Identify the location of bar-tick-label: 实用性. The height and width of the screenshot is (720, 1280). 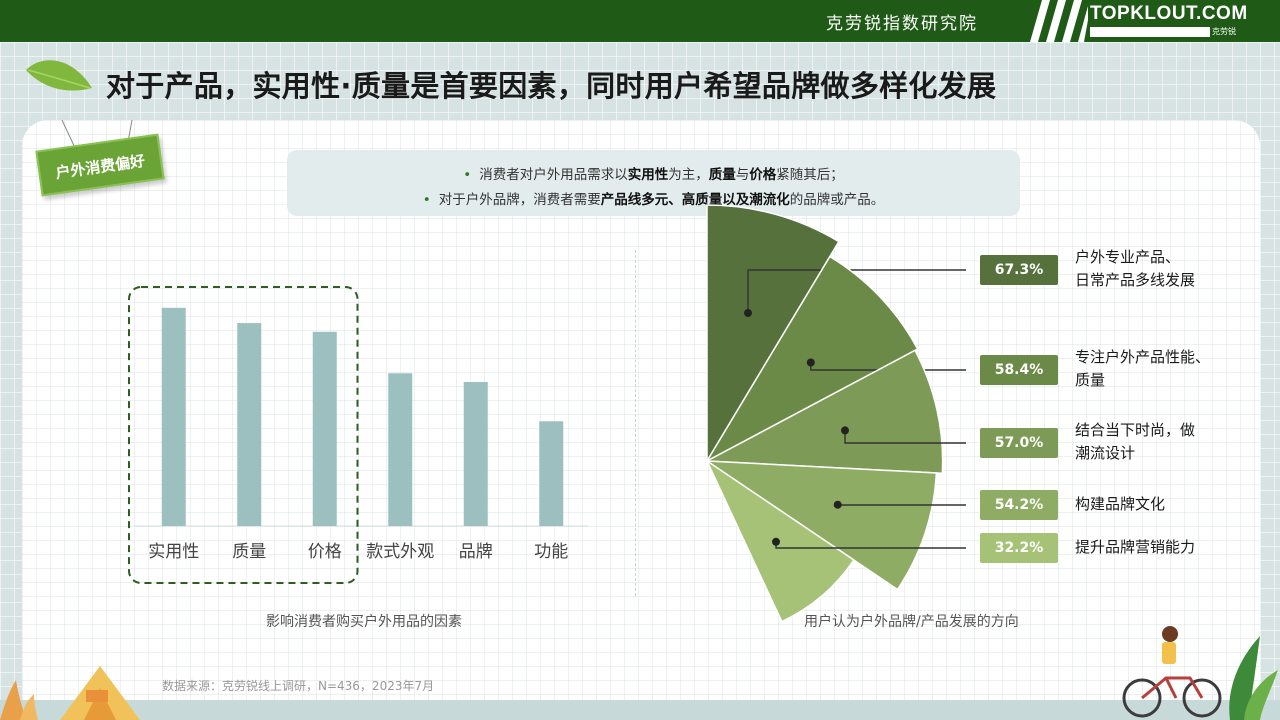
(173, 552).